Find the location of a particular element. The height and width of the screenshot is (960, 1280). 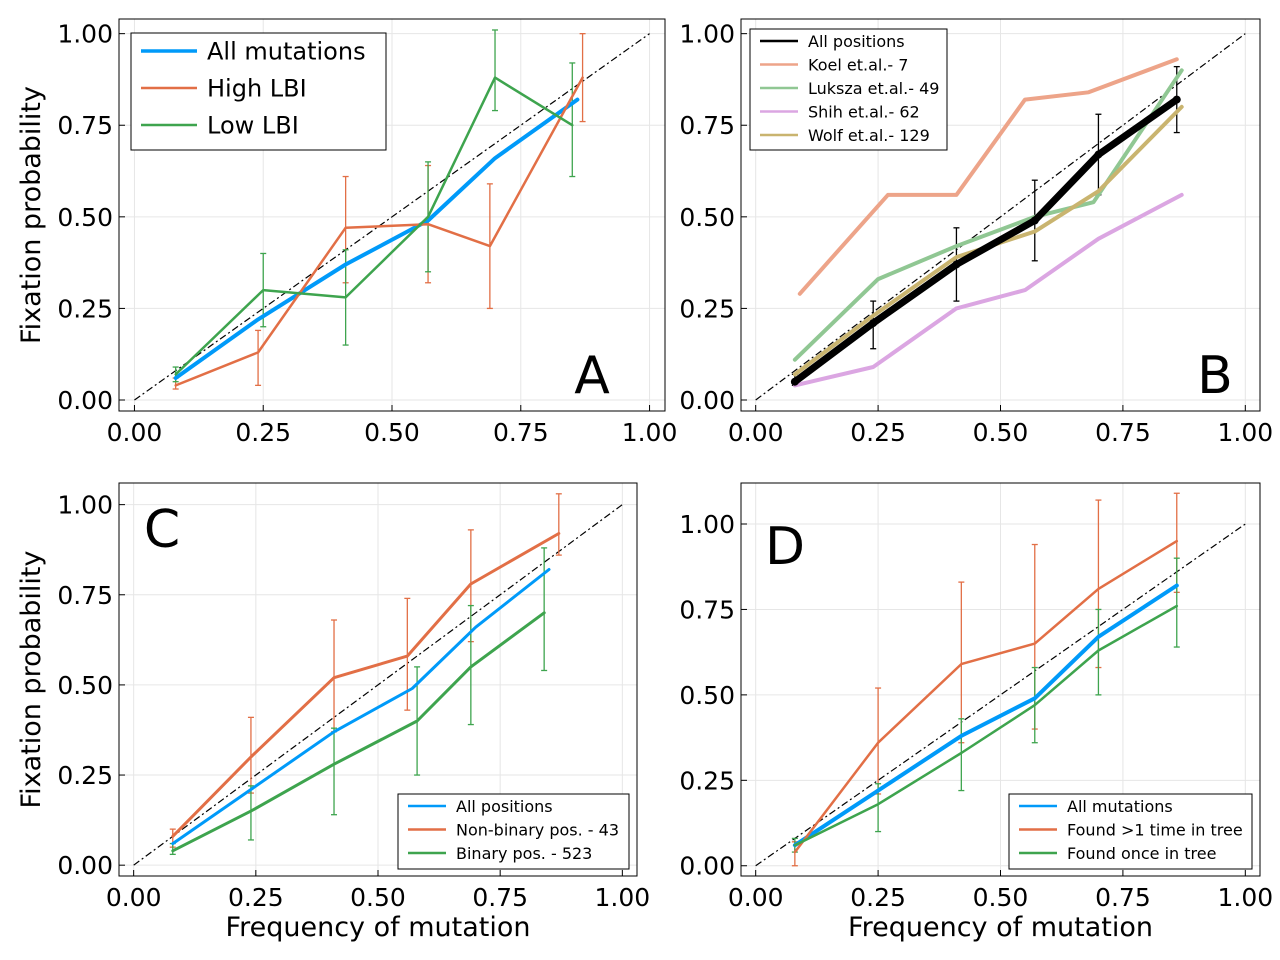

legend-label: Luksza et.al.- 49 is located at coordinates (873, 88).